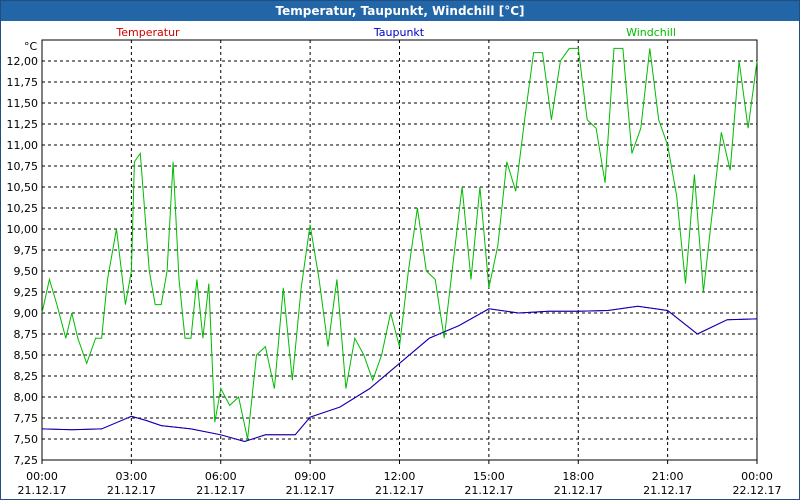 Image resolution: width=800 pixels, height=500 pixels. What do you see at coordinates (757, 490) in the screenshot?
I see `x-tick-date: 22.12.17` at bounding box center [757, 490].